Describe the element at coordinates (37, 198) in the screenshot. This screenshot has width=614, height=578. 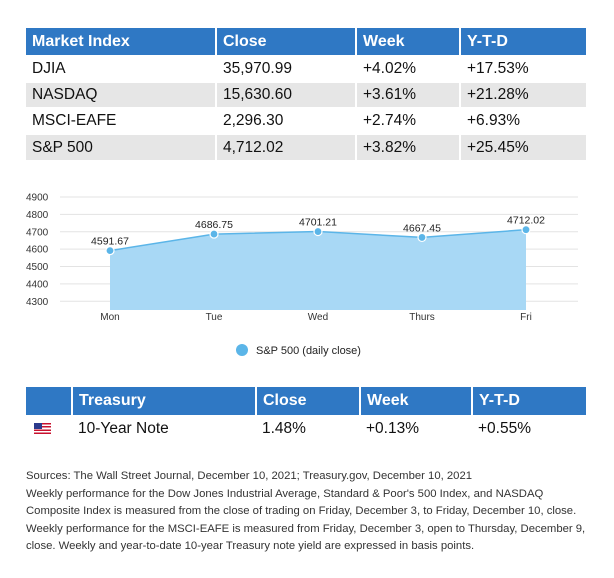
I see `y-tick-label: 4900` at that location.